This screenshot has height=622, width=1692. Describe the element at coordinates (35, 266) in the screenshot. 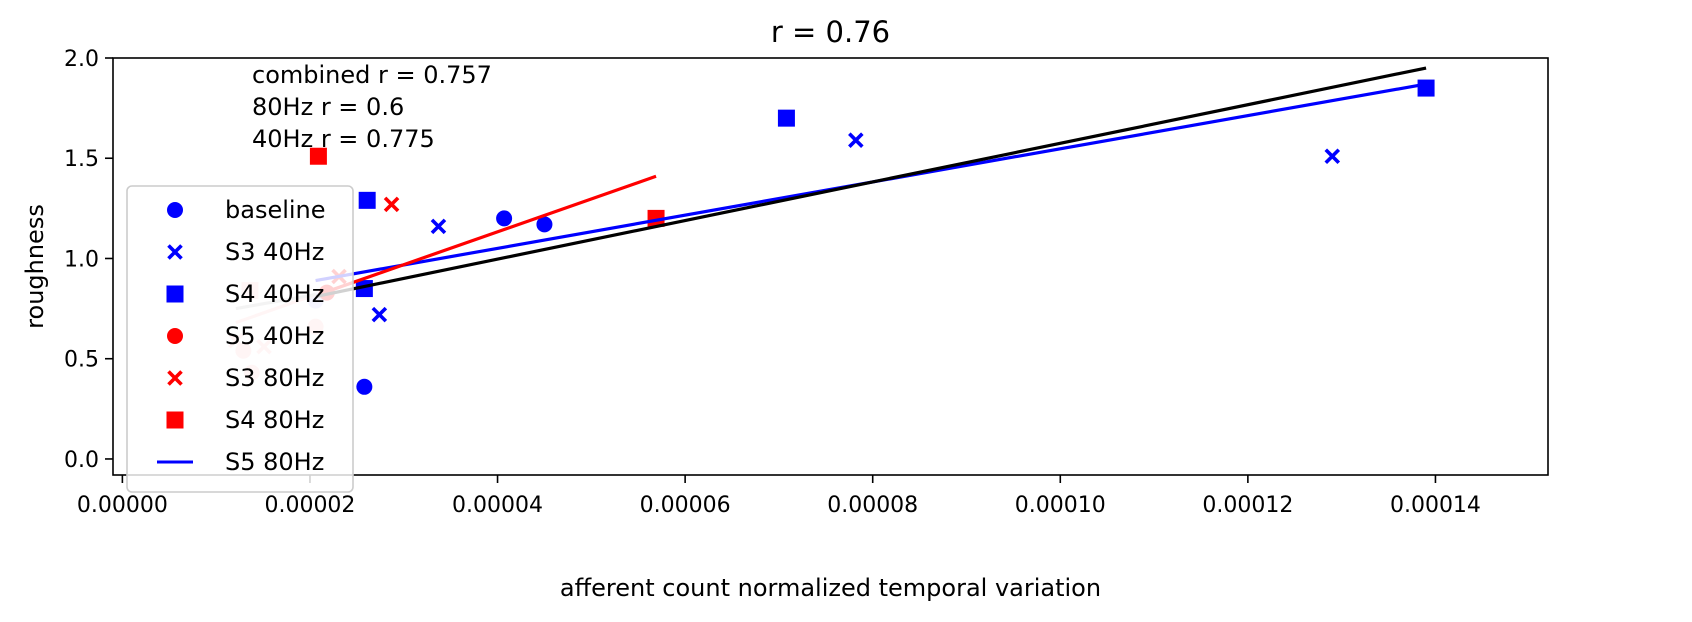

I see `y-axis-label: roughness` at that location.